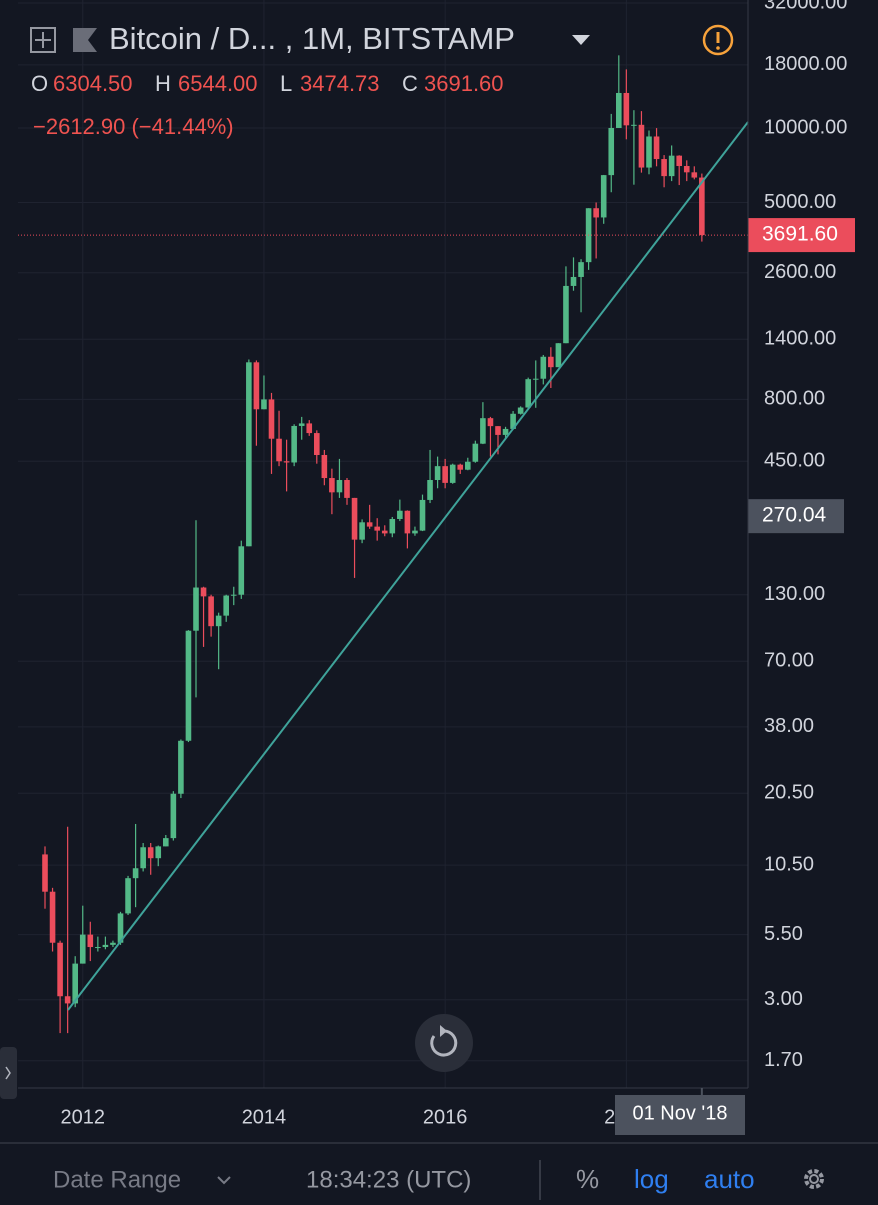  What do you see at coordinates (445, 1117) in the screenshot?
I see `x-tick-label: 2016` at bounding box center [445, 1117].